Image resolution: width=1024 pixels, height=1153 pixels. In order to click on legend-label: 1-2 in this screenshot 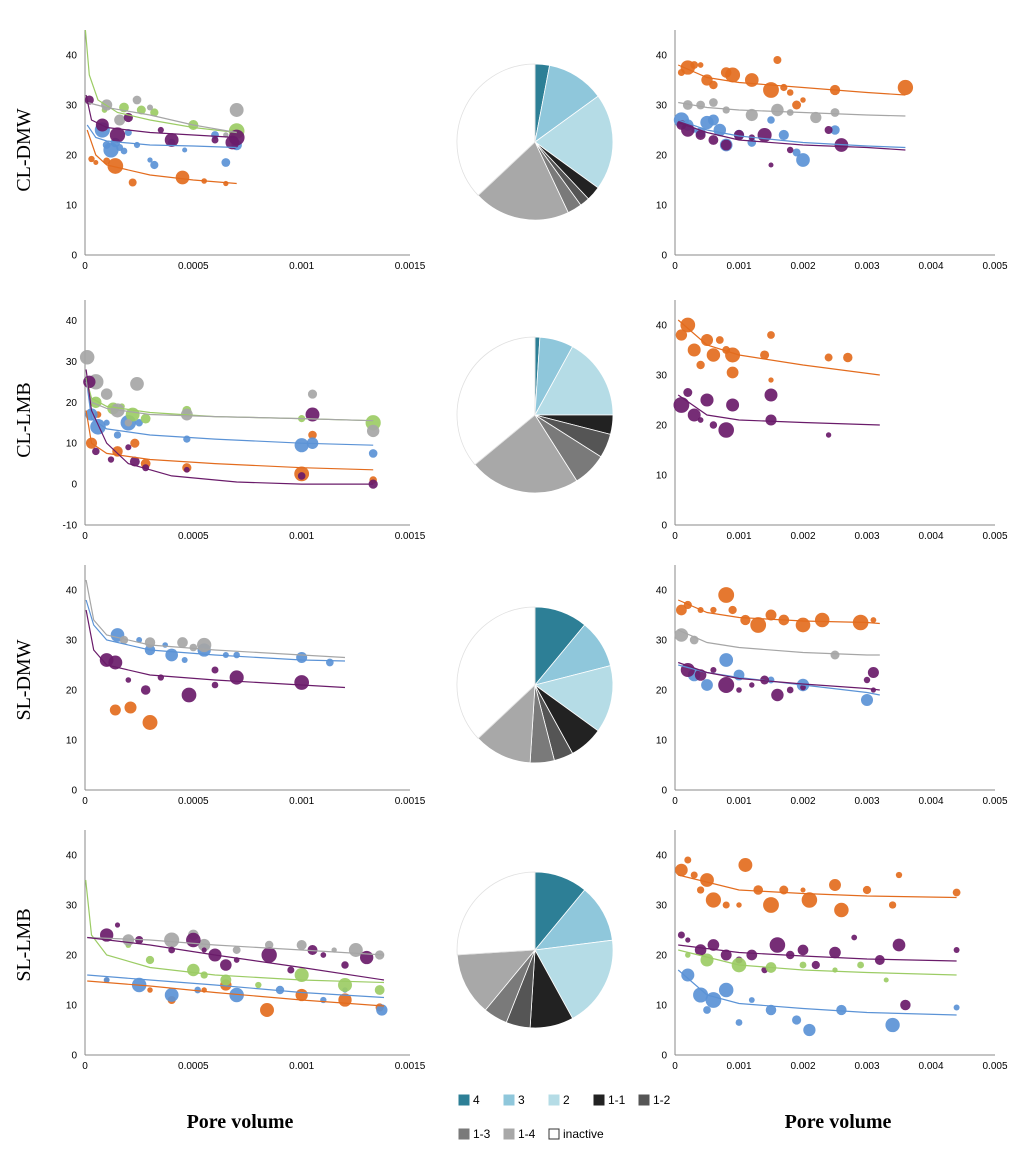, I will do `click(662, 1100)`.